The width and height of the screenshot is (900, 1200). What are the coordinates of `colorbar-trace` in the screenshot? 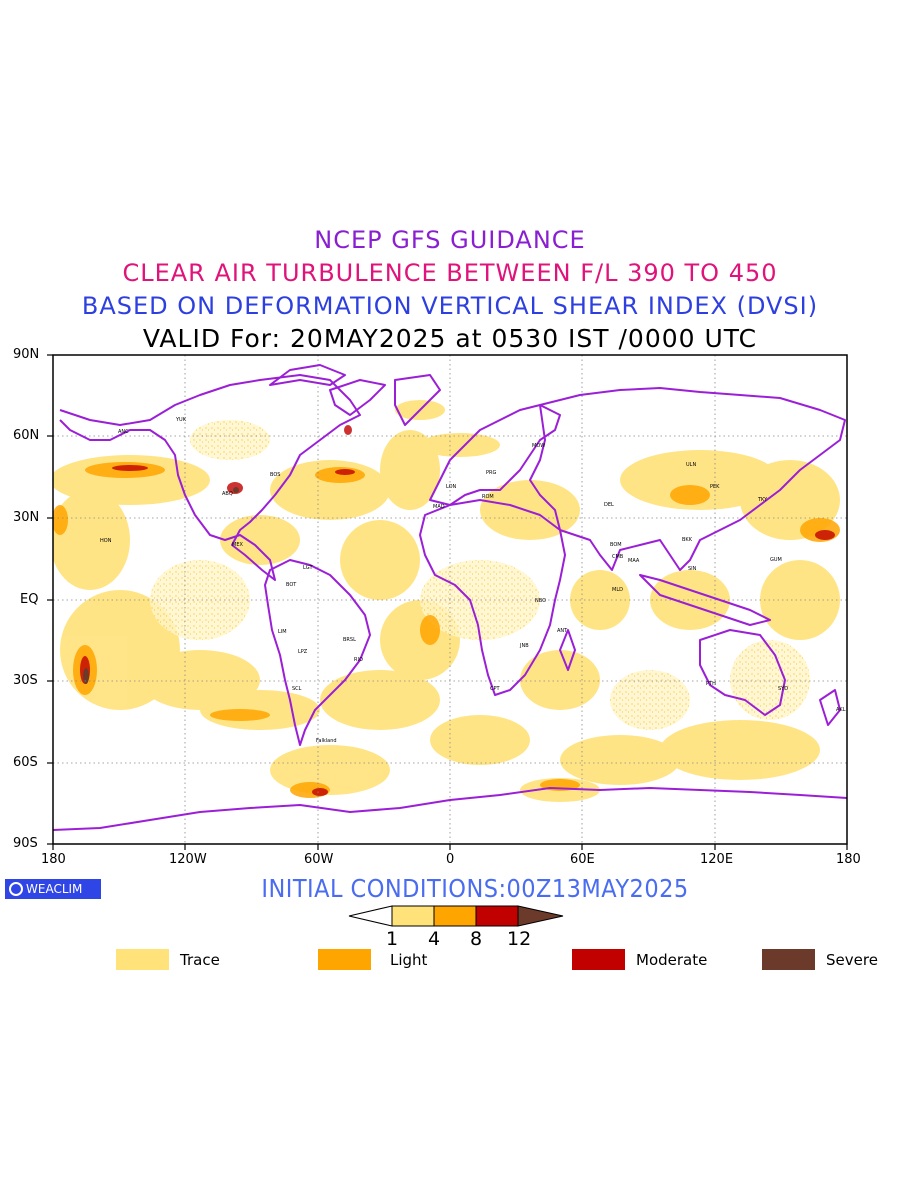 It's located at (413, 916).